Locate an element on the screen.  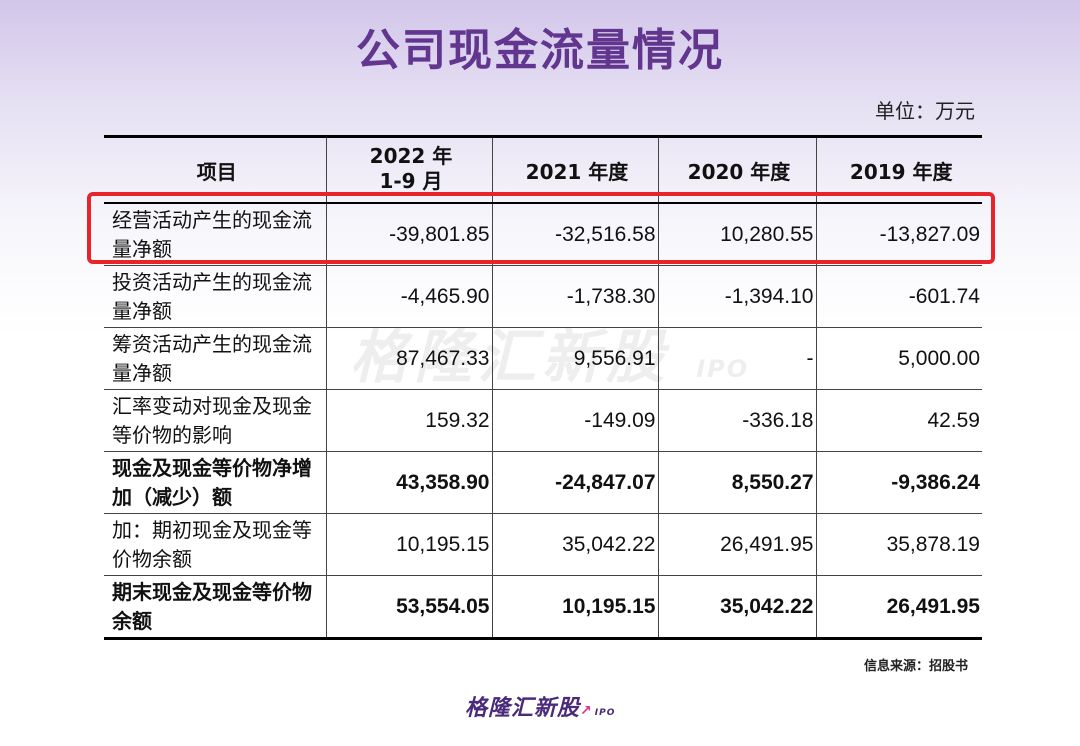
logo-text: 格隆汇新股 is located at coordinates (523, 708).